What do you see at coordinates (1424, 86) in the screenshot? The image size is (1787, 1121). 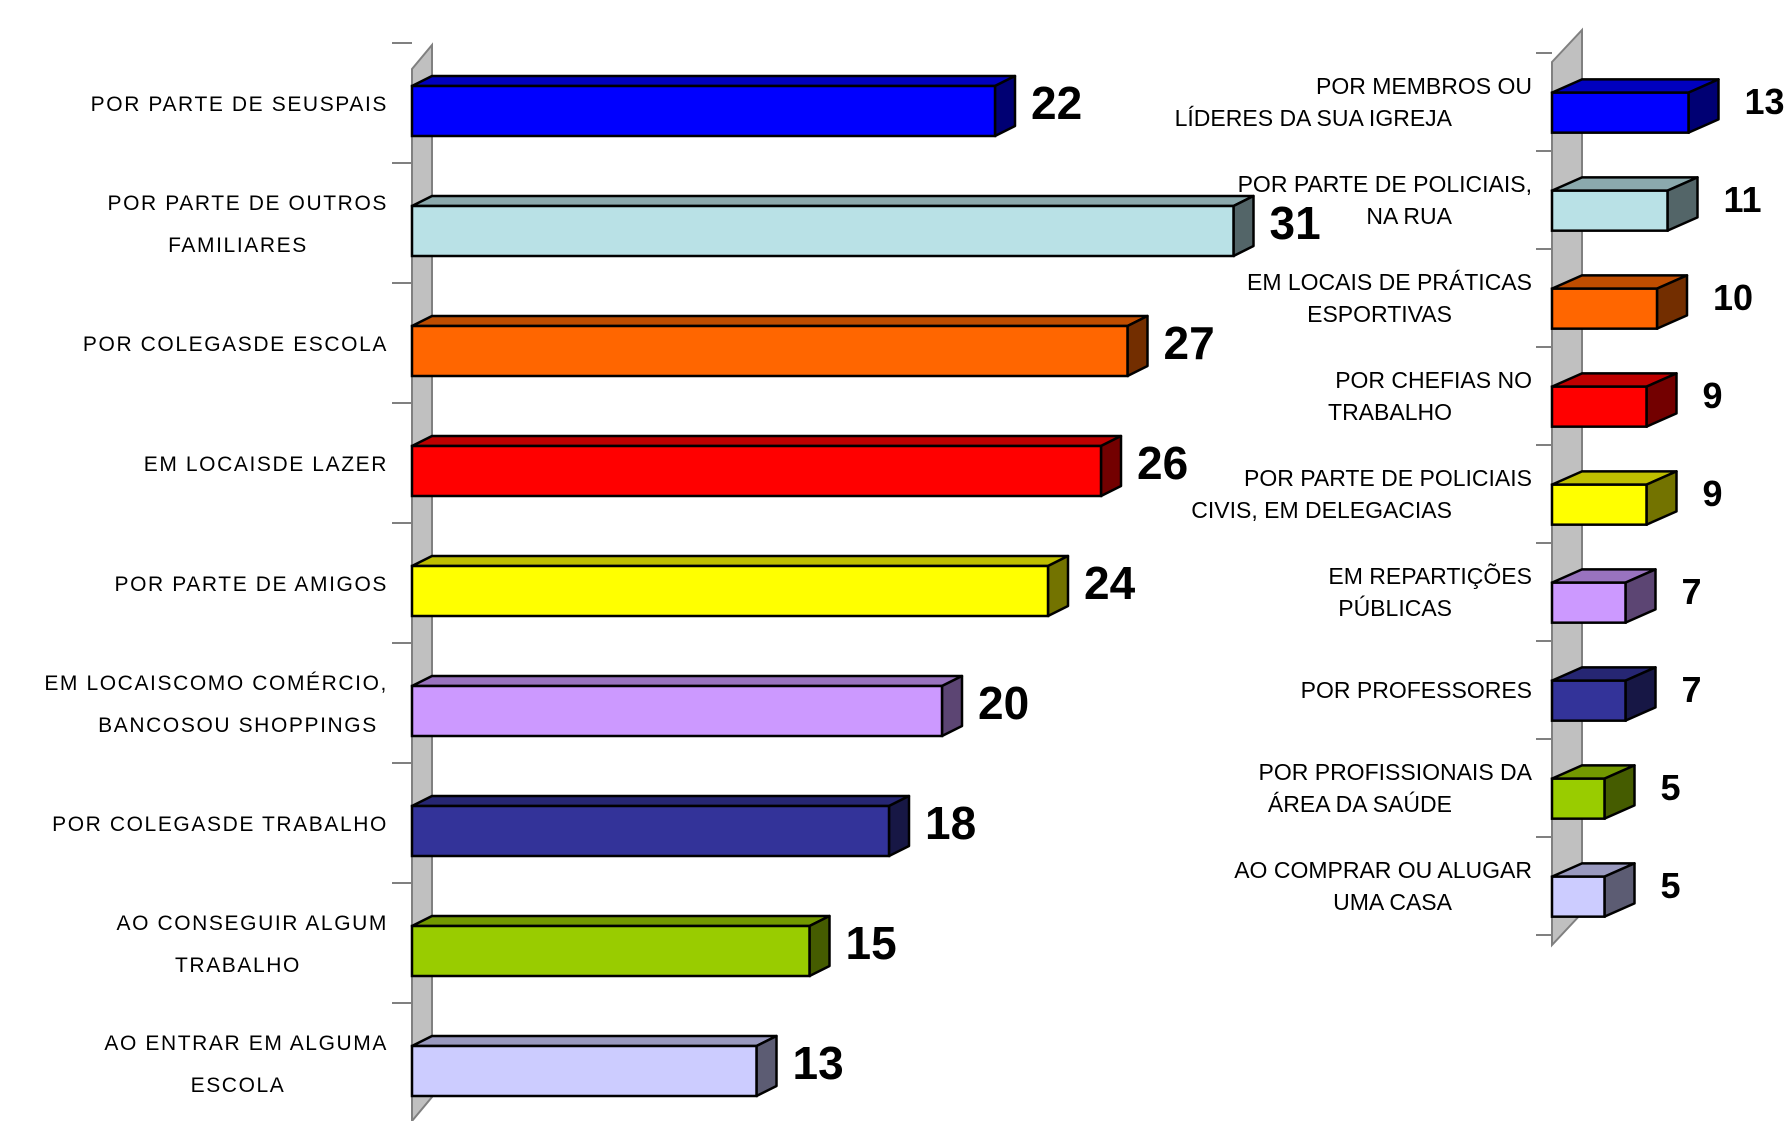 I see `right-category-label: POR MEMBROS OU` at bounding box center [1424, 86].